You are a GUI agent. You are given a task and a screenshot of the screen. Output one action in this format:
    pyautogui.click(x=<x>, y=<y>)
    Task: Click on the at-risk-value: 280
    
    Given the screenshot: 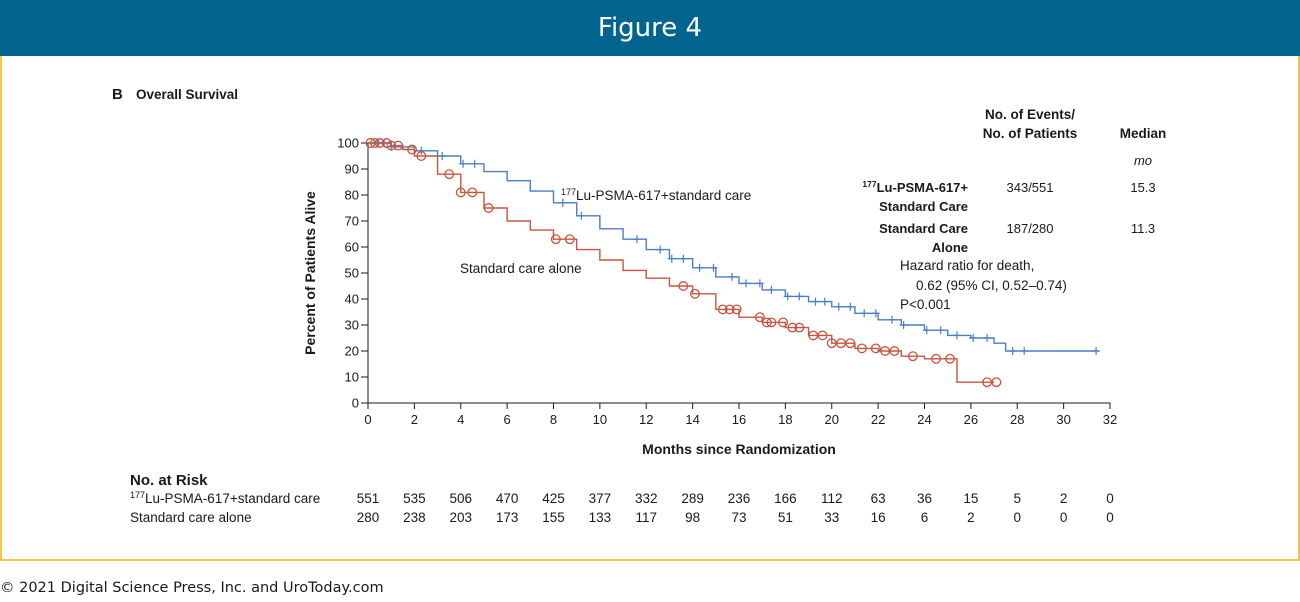 What is the action you would take?
    pyautogui.click(x=368, y=517)
    